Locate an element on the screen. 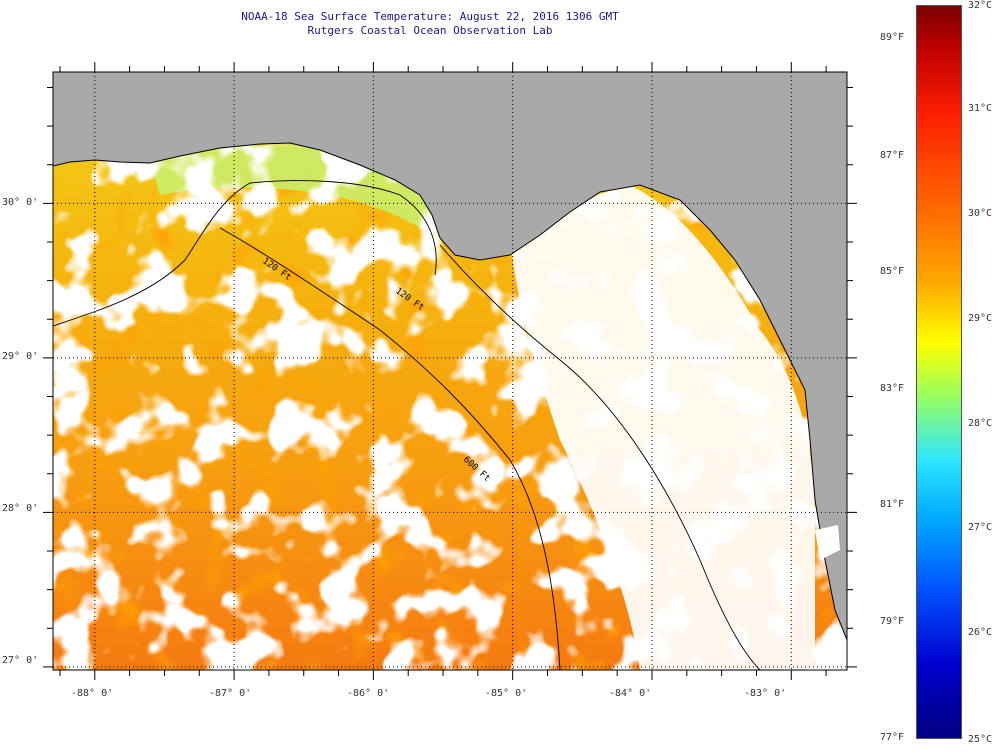  lon-label: -85° 0' is located at coordinates (506, 693).